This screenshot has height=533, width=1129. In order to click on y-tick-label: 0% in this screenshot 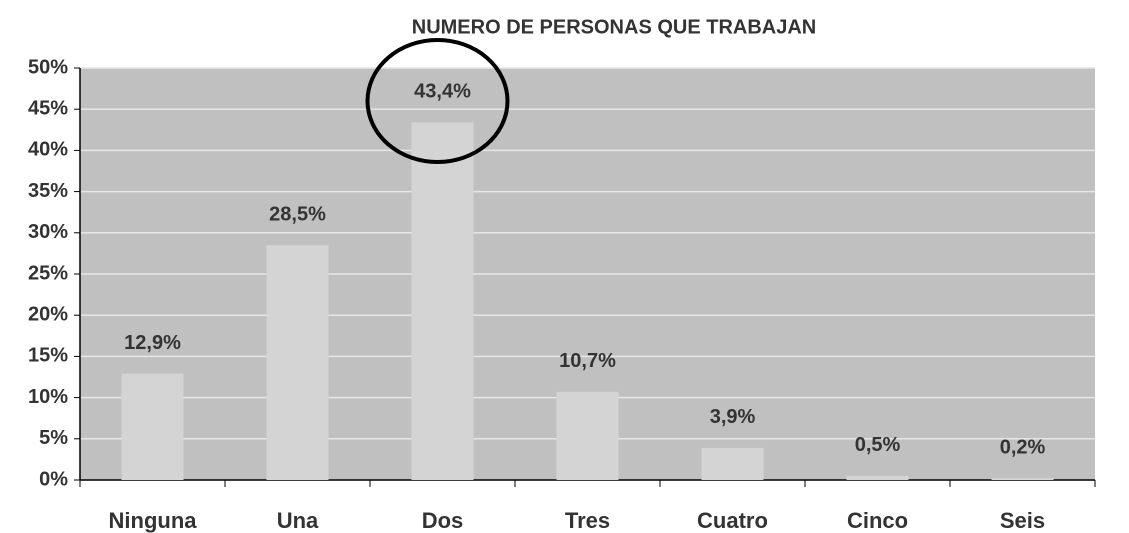, I will do `click(53, 479)`.